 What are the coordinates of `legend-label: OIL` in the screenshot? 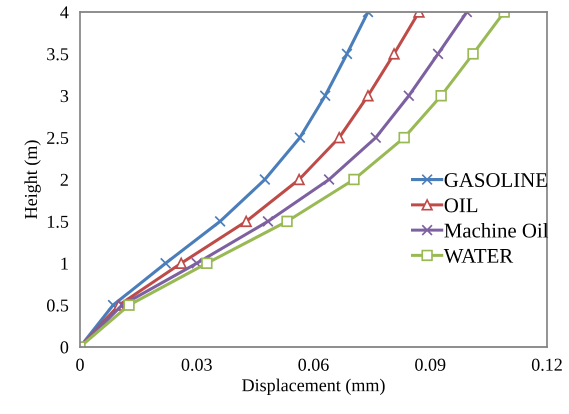 It's located at (461, 205).